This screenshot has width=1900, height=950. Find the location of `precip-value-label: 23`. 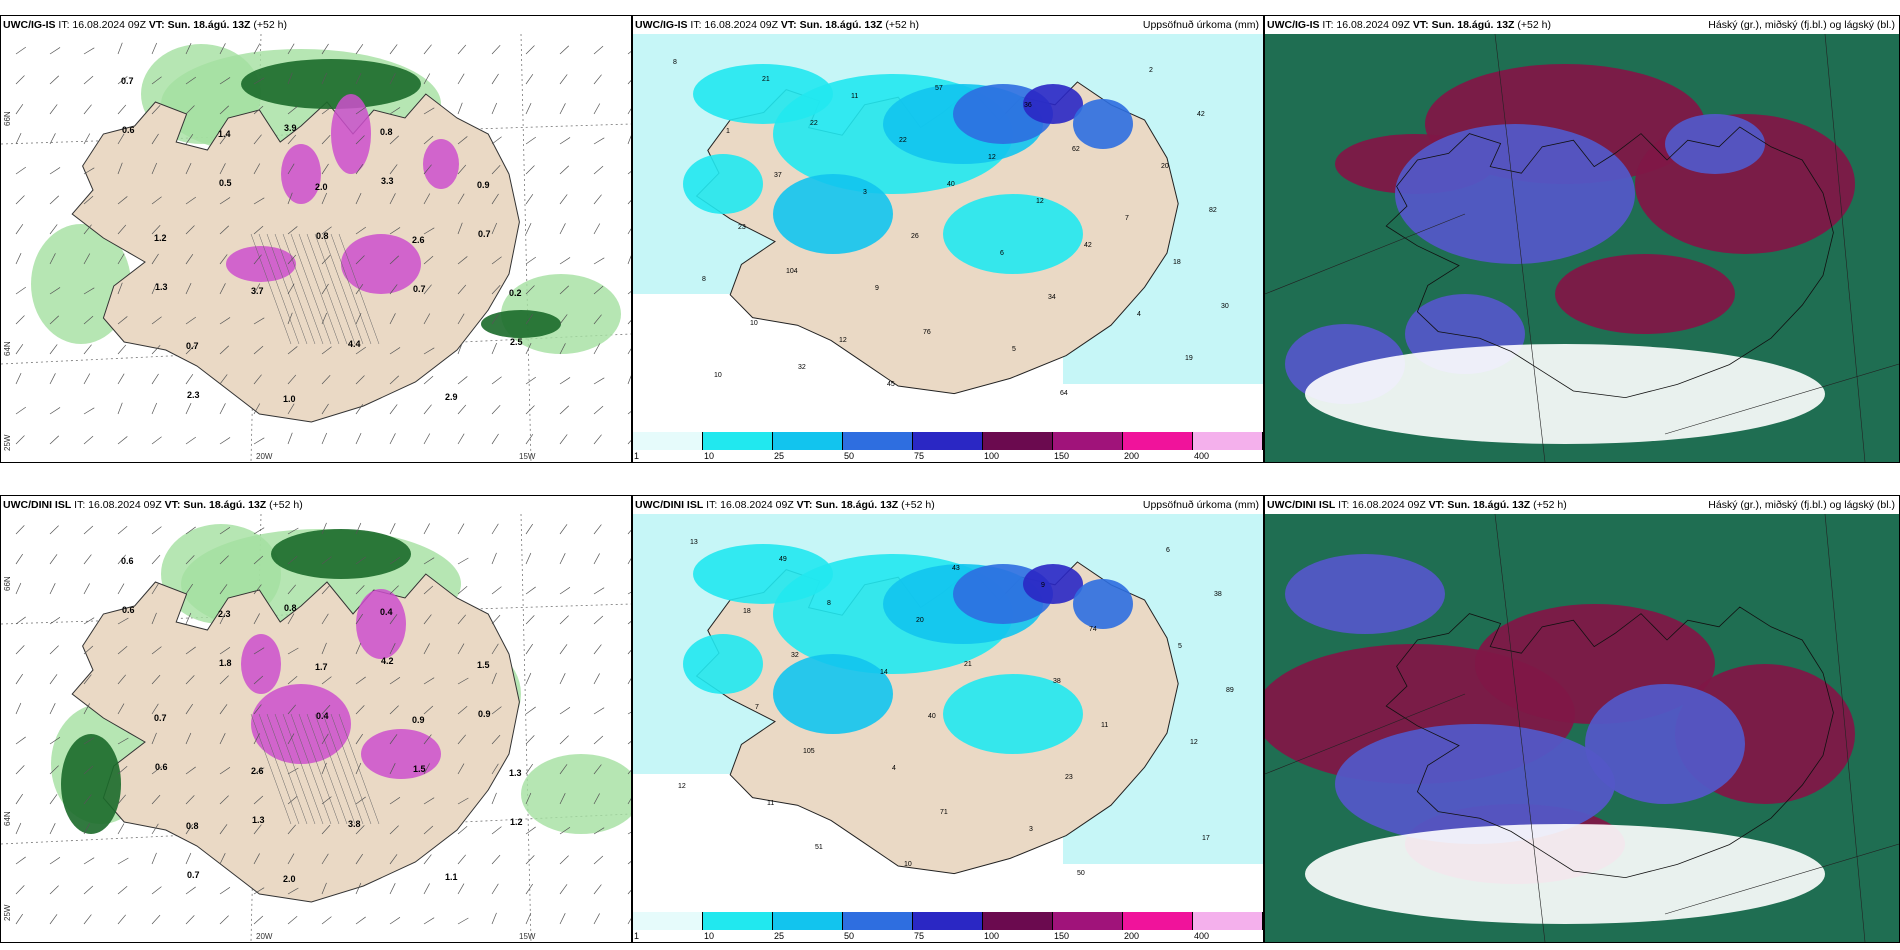

precip-value-label: 23 is located at coordinates (742, 227).